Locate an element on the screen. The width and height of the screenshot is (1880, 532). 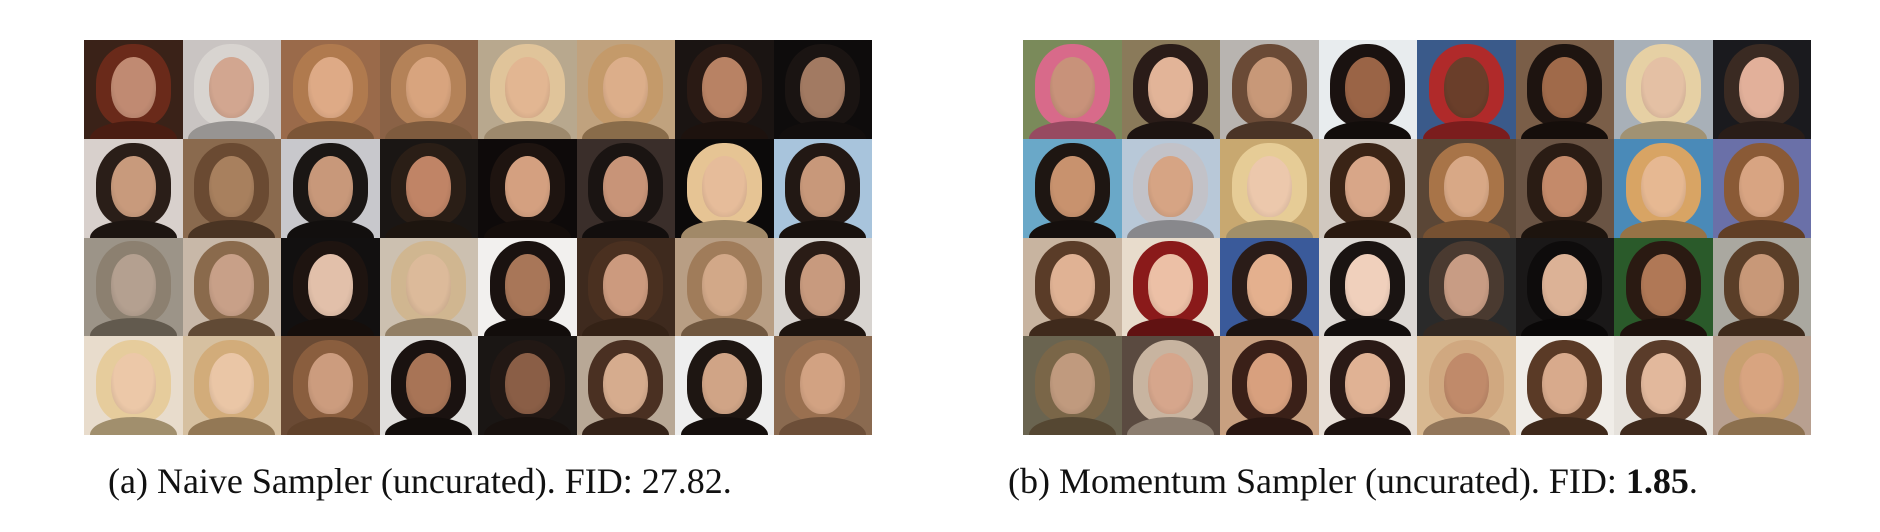
fid-value: 27.82 is located at coordinates (682, 481).